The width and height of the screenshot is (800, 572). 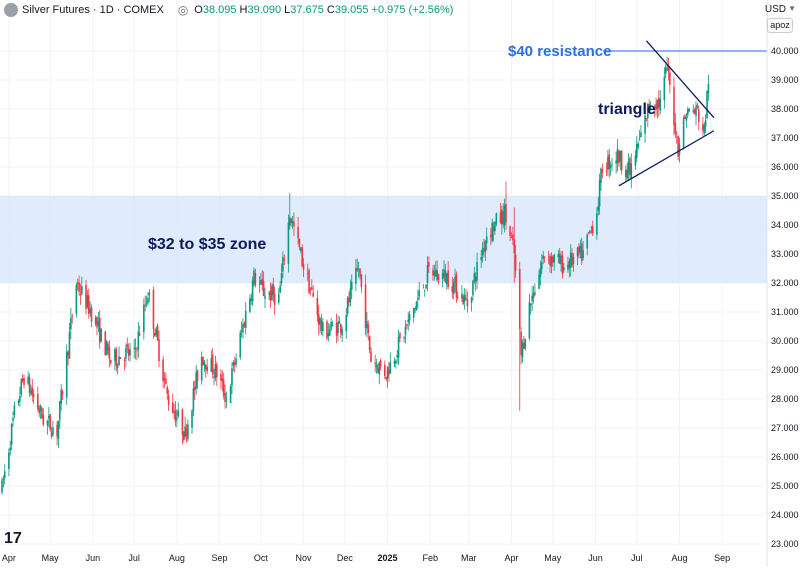 What do you see at coordinates (679, 558) in the screenshot?
I see `x-tick-label: Aug` at bounding box center [679, 558].